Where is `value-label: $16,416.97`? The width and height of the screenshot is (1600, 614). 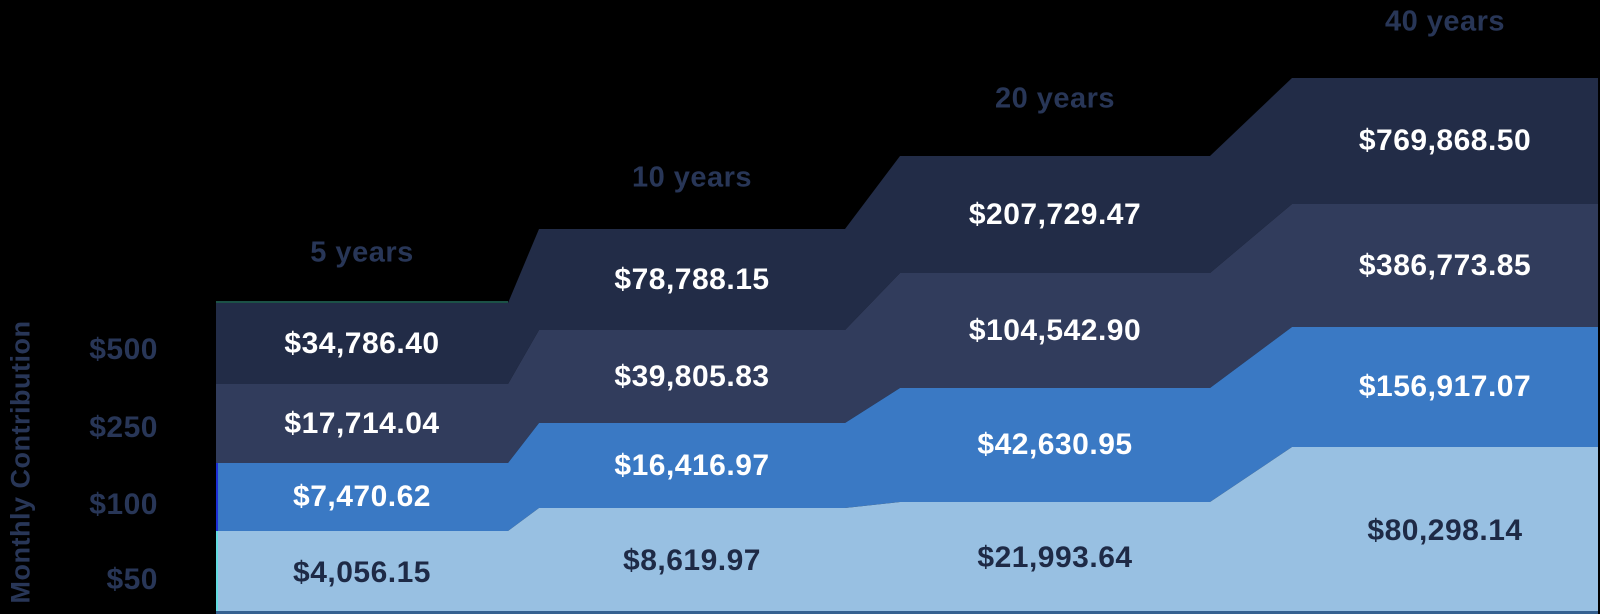 value-label: $16,416.97 is located at coordinates (692, 465).